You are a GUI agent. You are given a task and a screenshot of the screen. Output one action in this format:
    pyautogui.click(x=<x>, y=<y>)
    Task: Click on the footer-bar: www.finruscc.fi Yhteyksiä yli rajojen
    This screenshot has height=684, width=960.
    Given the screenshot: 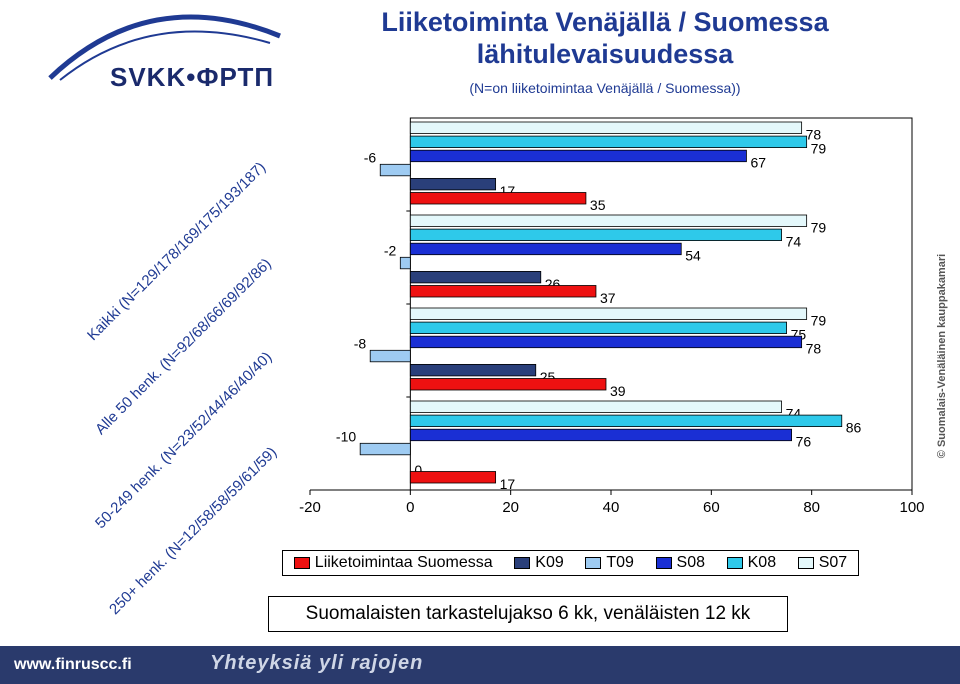 What is the action you would take?
    pyautogui.click(x=480, y=665)
    